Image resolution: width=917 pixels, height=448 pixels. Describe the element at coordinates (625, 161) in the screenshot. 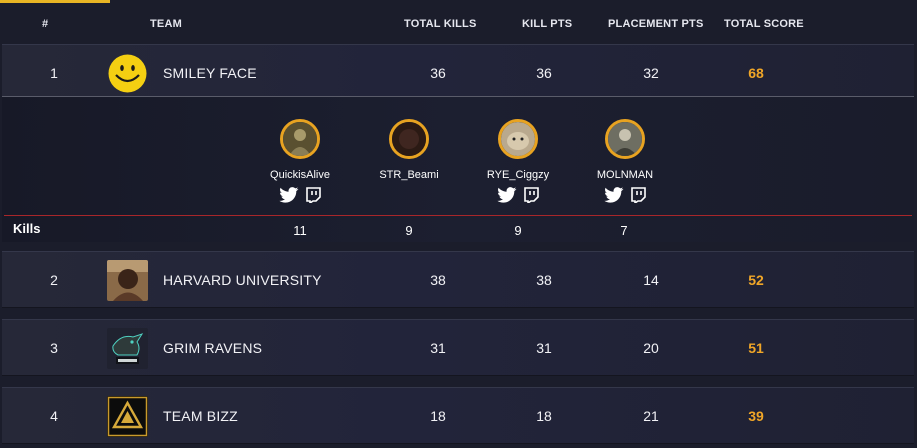

I see `player-card: MOLNMAN` at that location.